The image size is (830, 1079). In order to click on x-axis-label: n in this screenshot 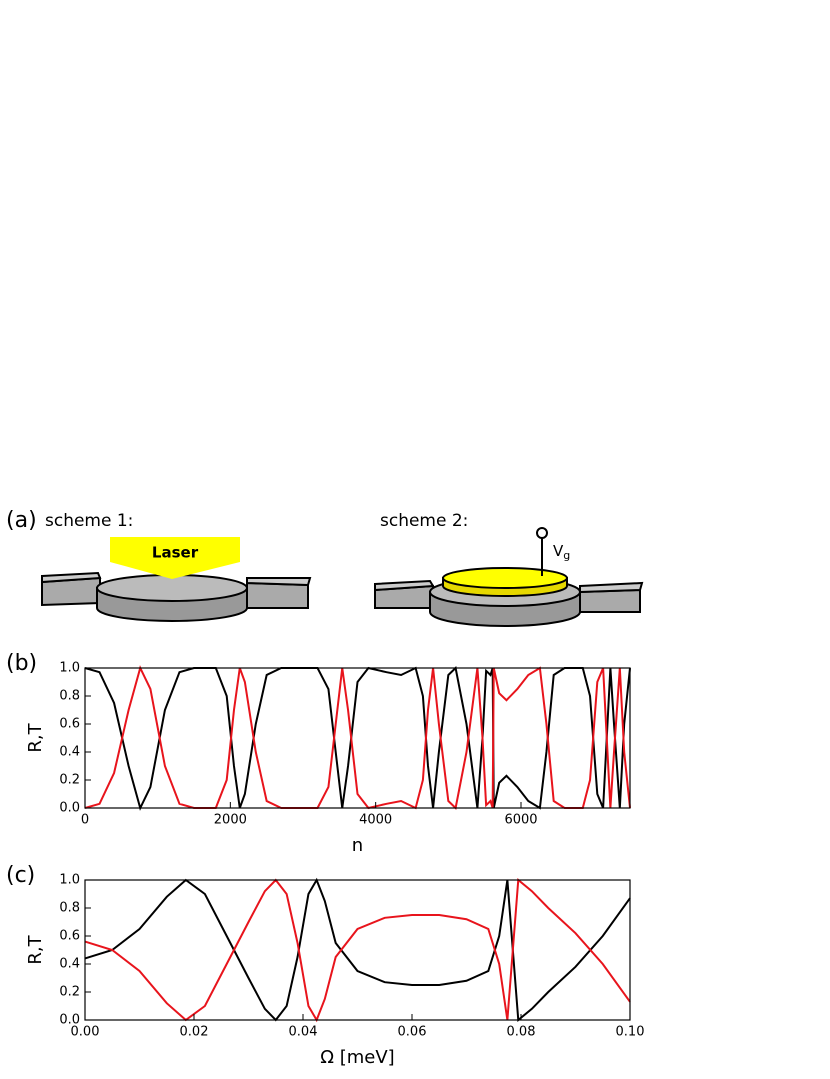, I will do `click(357, 845)`.